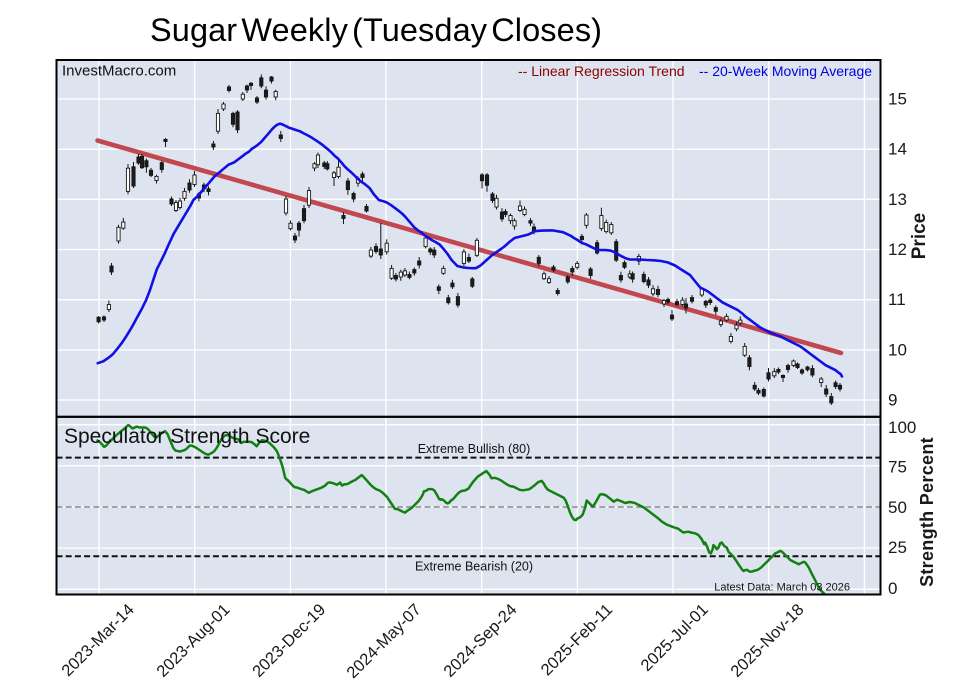 Image resolution: width=957 pixels, height=694 pixels. I want to click on svg-text: Price, so click(919, 236).